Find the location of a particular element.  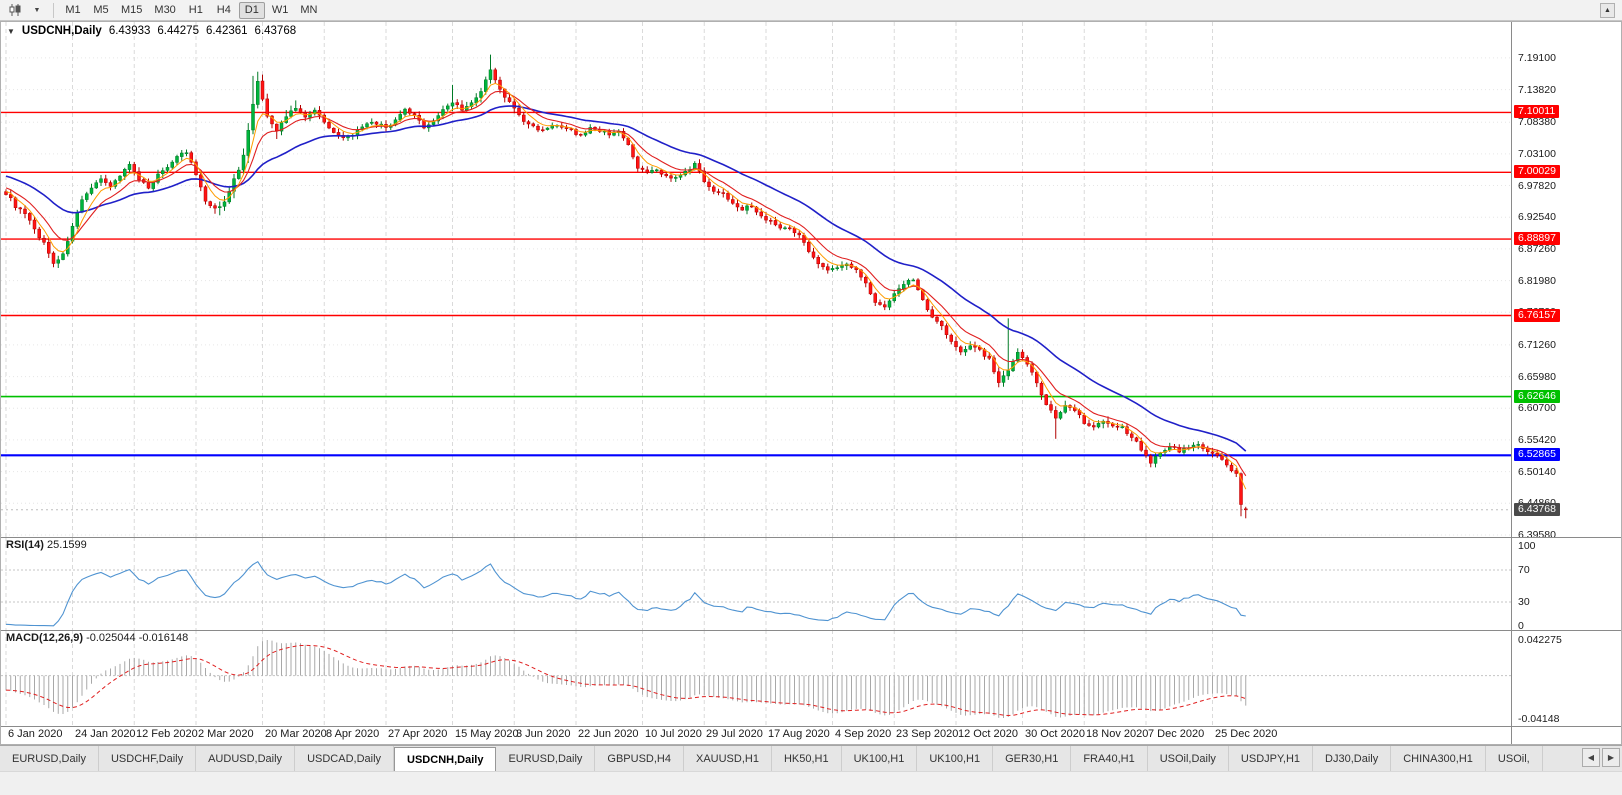

rsi-panel: RSI(14) 25.1599 is located at coordinates (756, 583).